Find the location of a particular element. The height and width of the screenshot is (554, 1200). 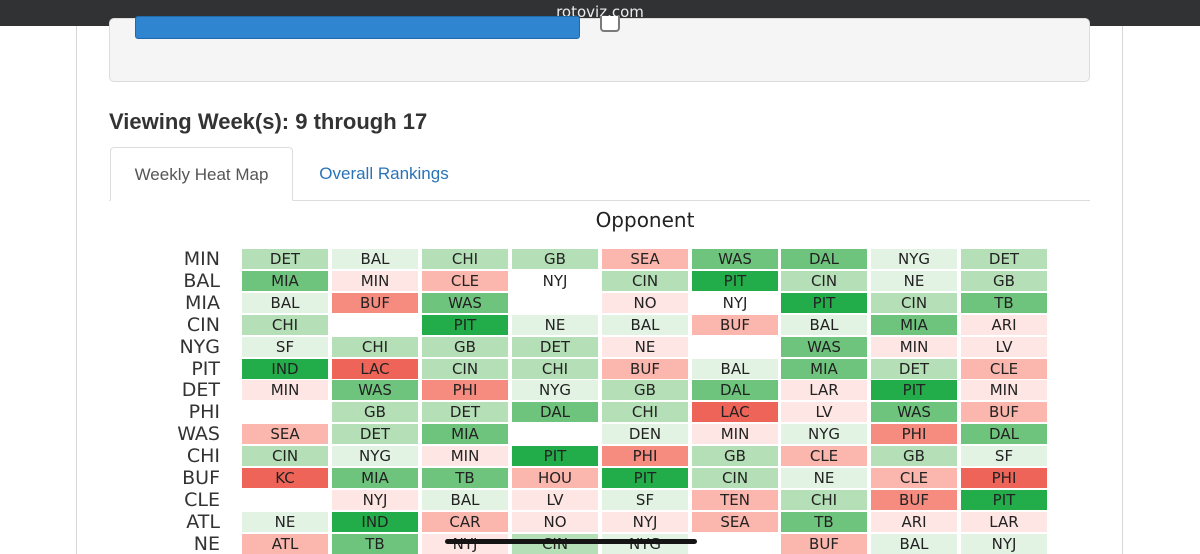

team-label: MIA is located at coordinates (202, 303).